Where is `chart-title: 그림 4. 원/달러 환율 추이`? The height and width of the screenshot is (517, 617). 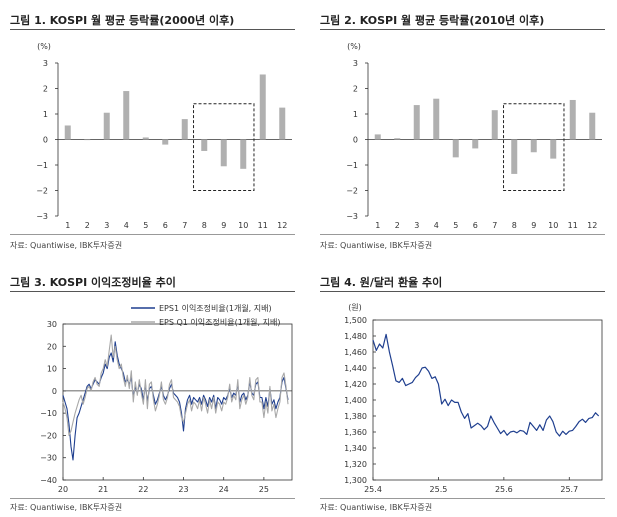 chart-title: 그림 4. 원/달러 환율 추이 is located at coordinates (381, 282).